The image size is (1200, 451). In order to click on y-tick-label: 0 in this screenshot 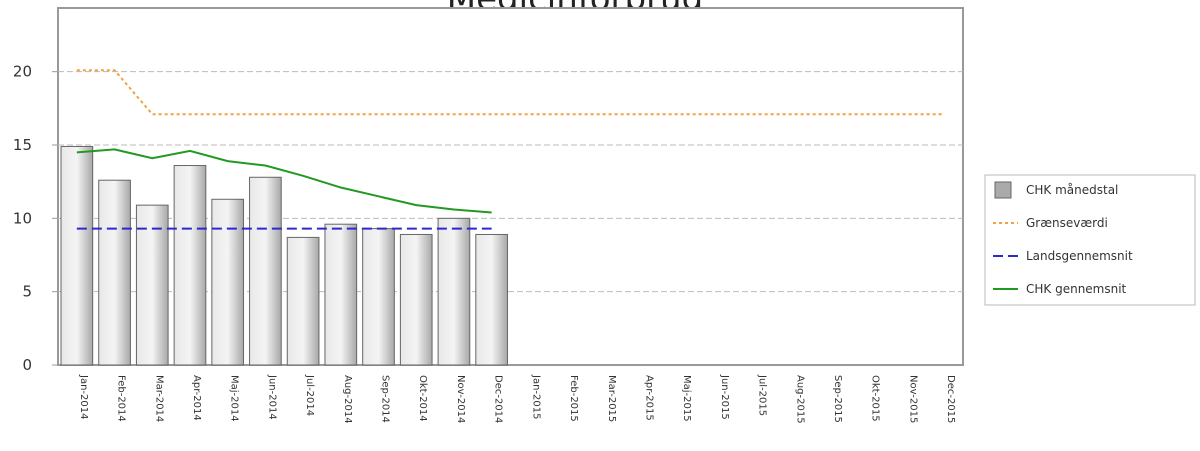, I will do `click(27, 365)`.